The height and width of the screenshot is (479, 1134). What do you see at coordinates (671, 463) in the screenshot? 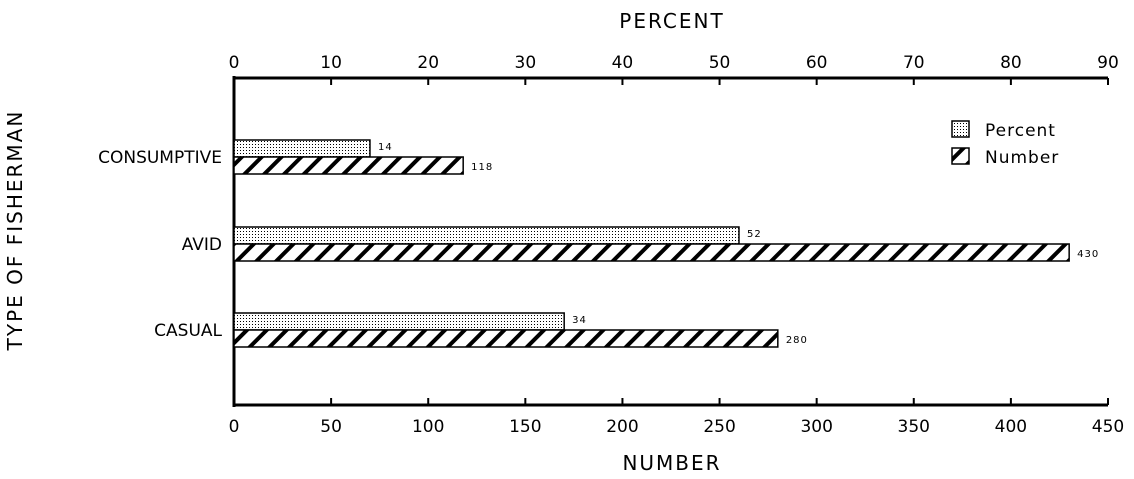
I see `bottom-axis-title: NUMBER` at bounding box center [671, 463].